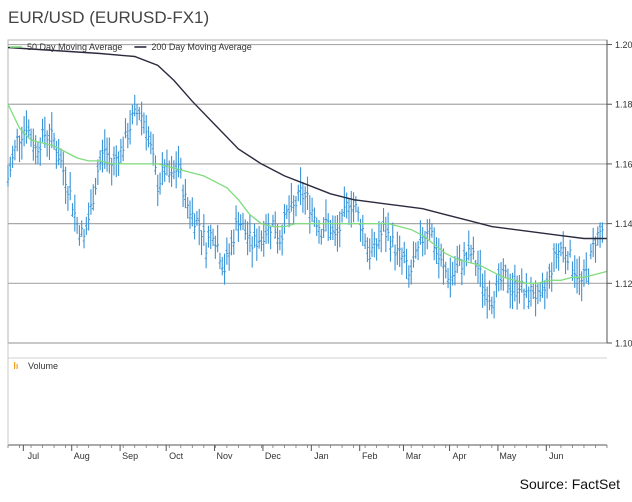 The image size is (632, 502). What do you see at coordinates (43, 366) in the screenshot?
I see `volume-label: Volume` at bounding box center [43, 366].